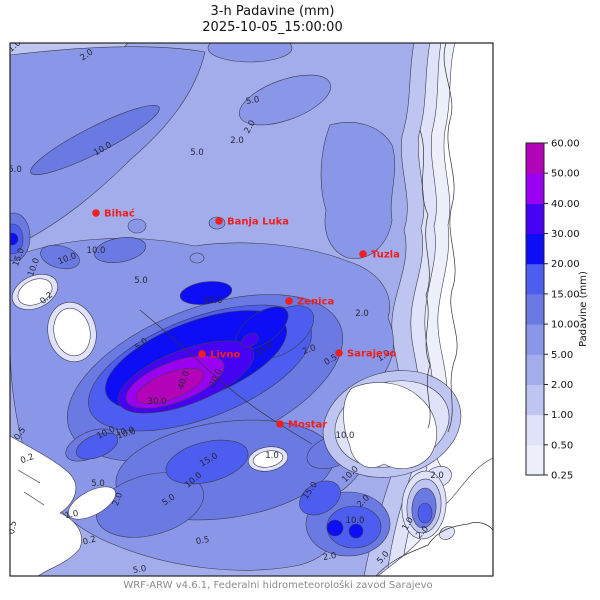  What do you see at coordinates (315, 302) in the screenshot?
I see `city-label-zenica: Zenica` at bounding box center [315, 302].